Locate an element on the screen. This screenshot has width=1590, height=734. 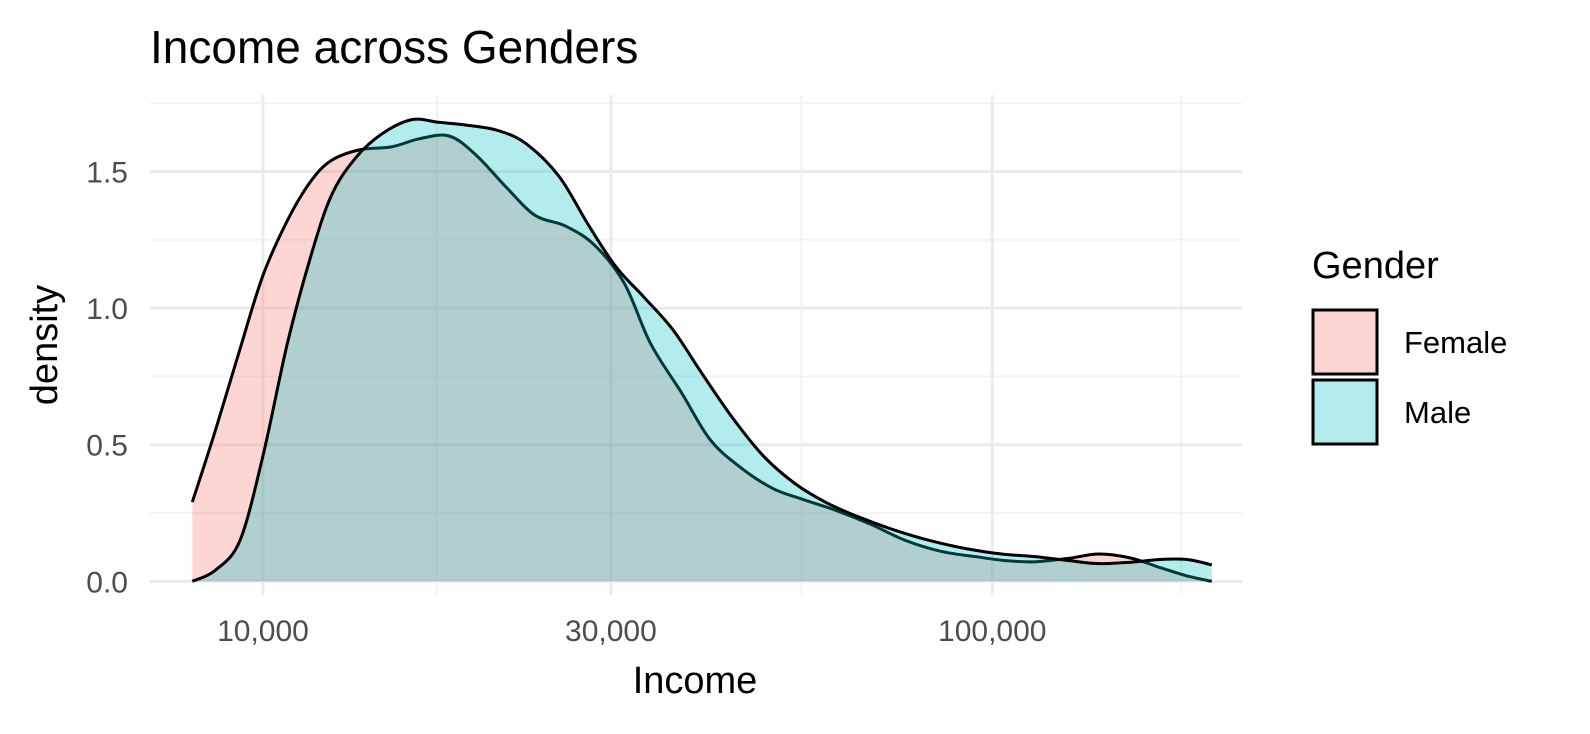
x-axis-title: Income is located at coordinates (695, 681).